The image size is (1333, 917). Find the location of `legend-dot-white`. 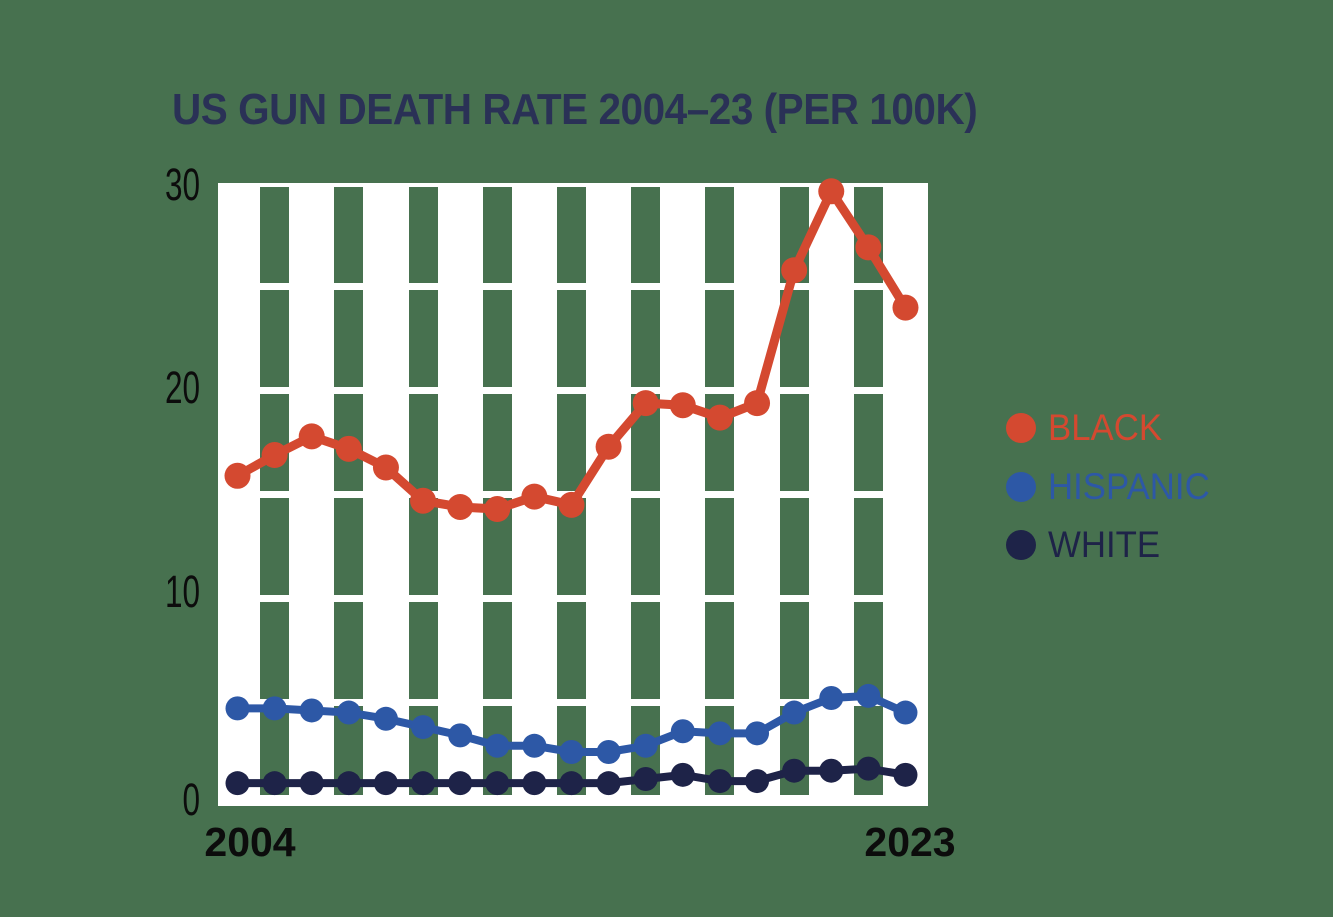

legend-dot-white is located at coordinates (1021, 545).